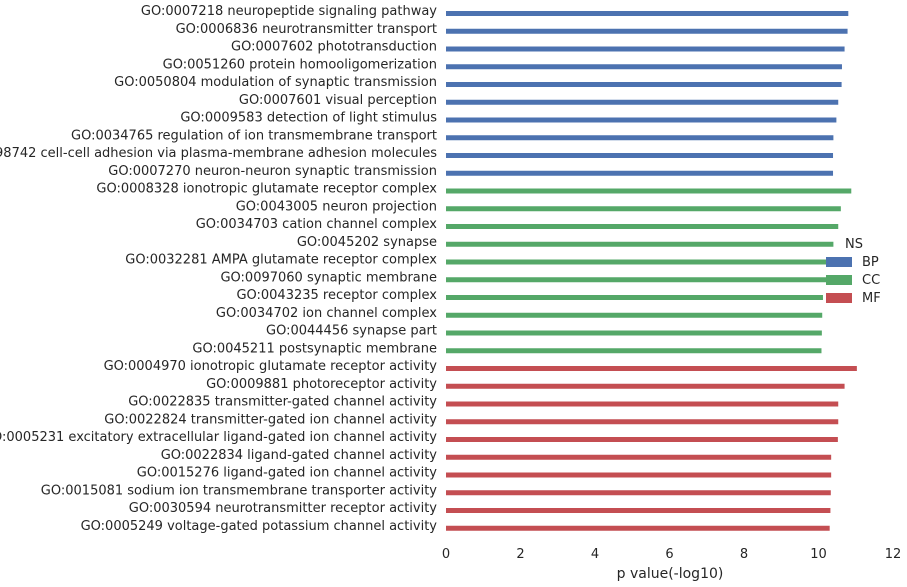  Describe the element at coordinates (321, 384) in the screenshot. I see `category-label: GO:0009881 photoreceptor activity` at that location.